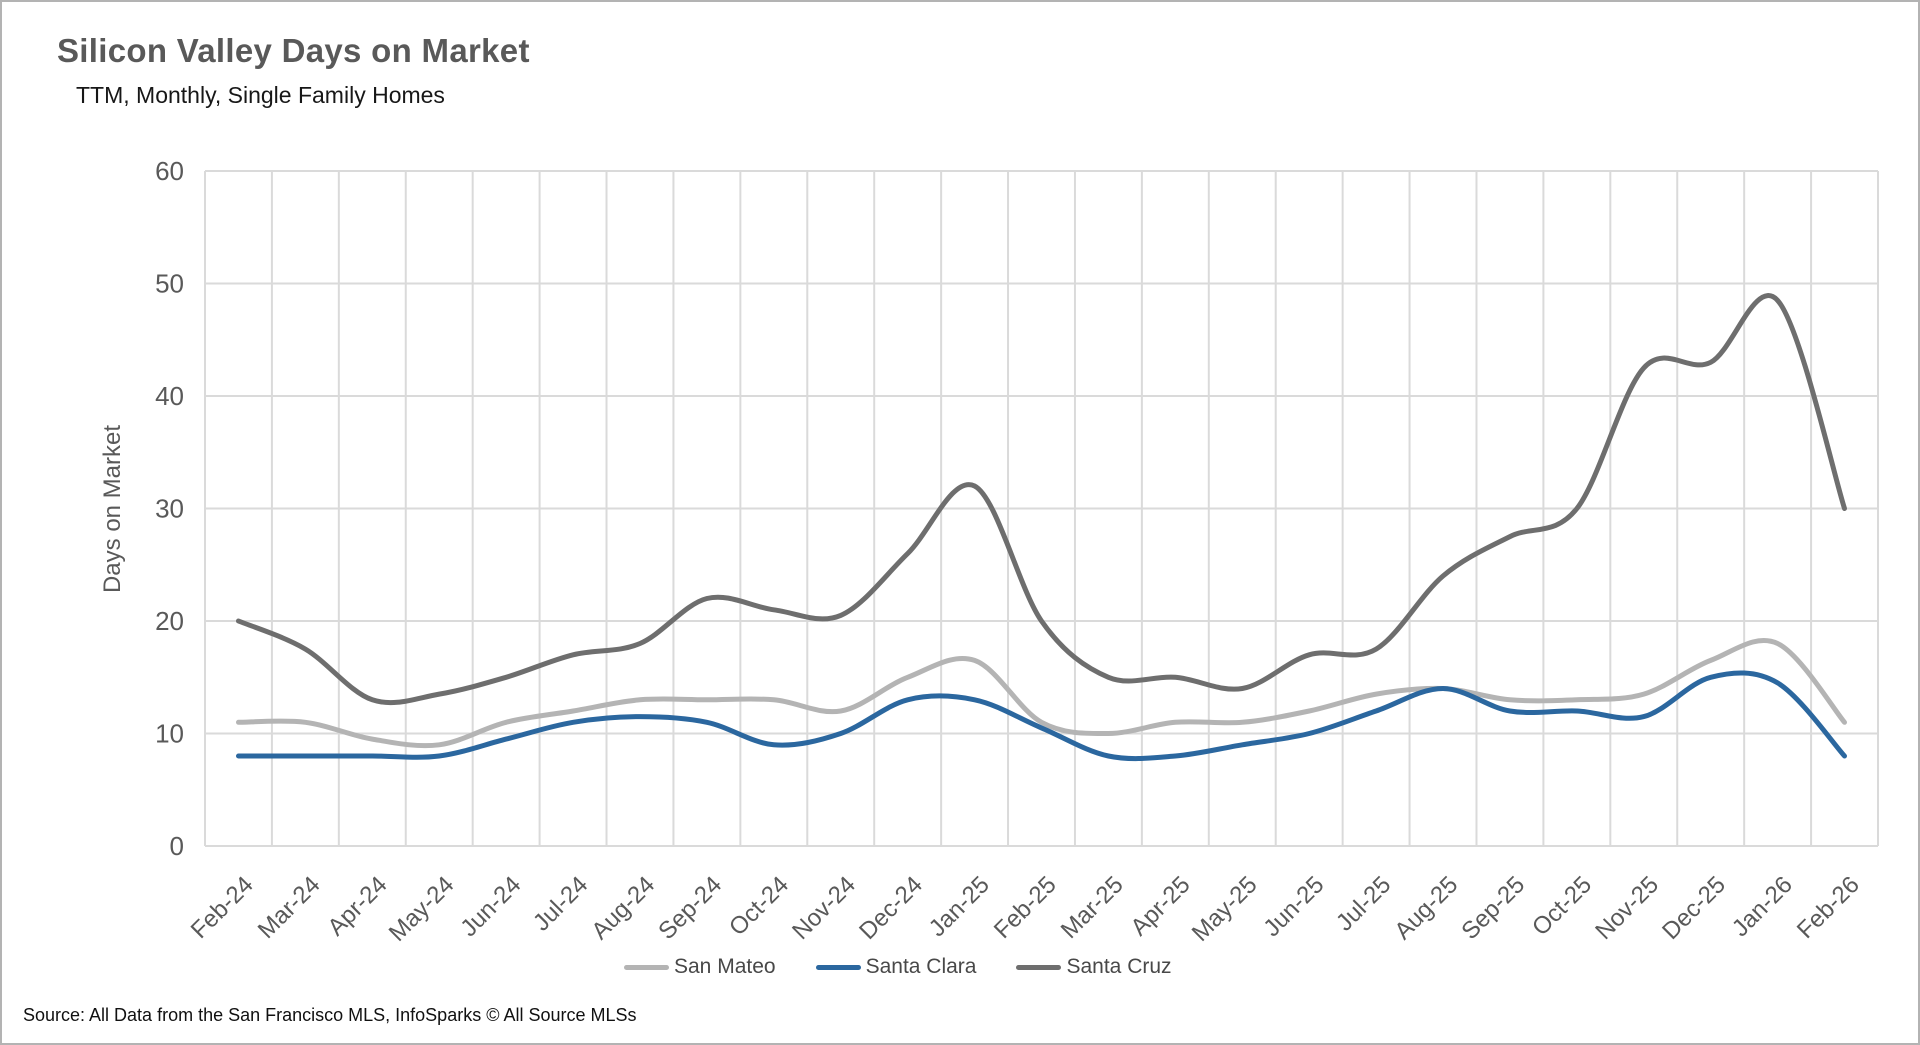  I want to click on x-tick-label: Sep-25, so click(1493, 908).